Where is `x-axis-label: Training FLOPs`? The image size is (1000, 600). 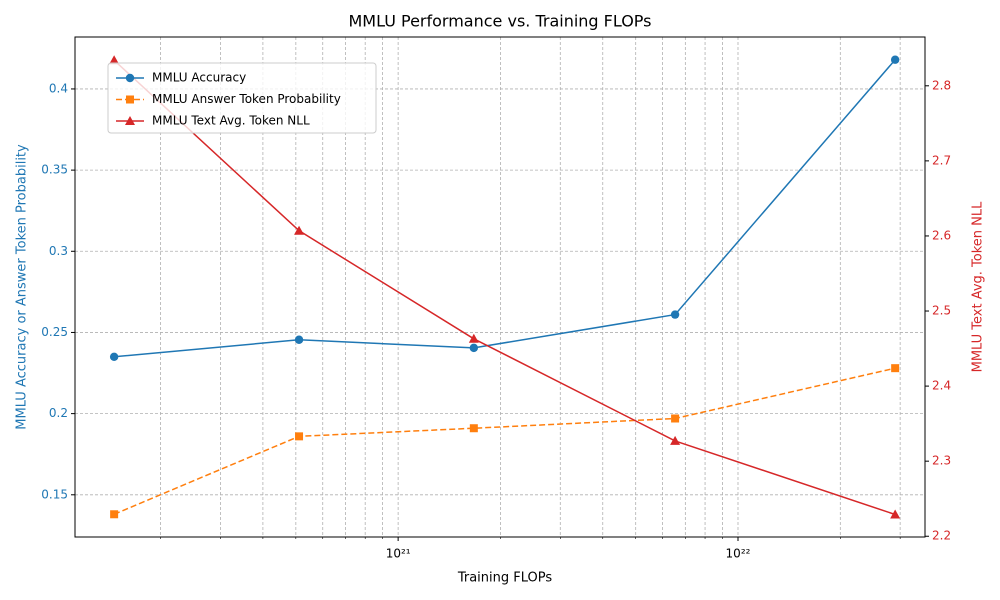 x-axis-label: Training FLOPs is located at coordinates (505, 578).